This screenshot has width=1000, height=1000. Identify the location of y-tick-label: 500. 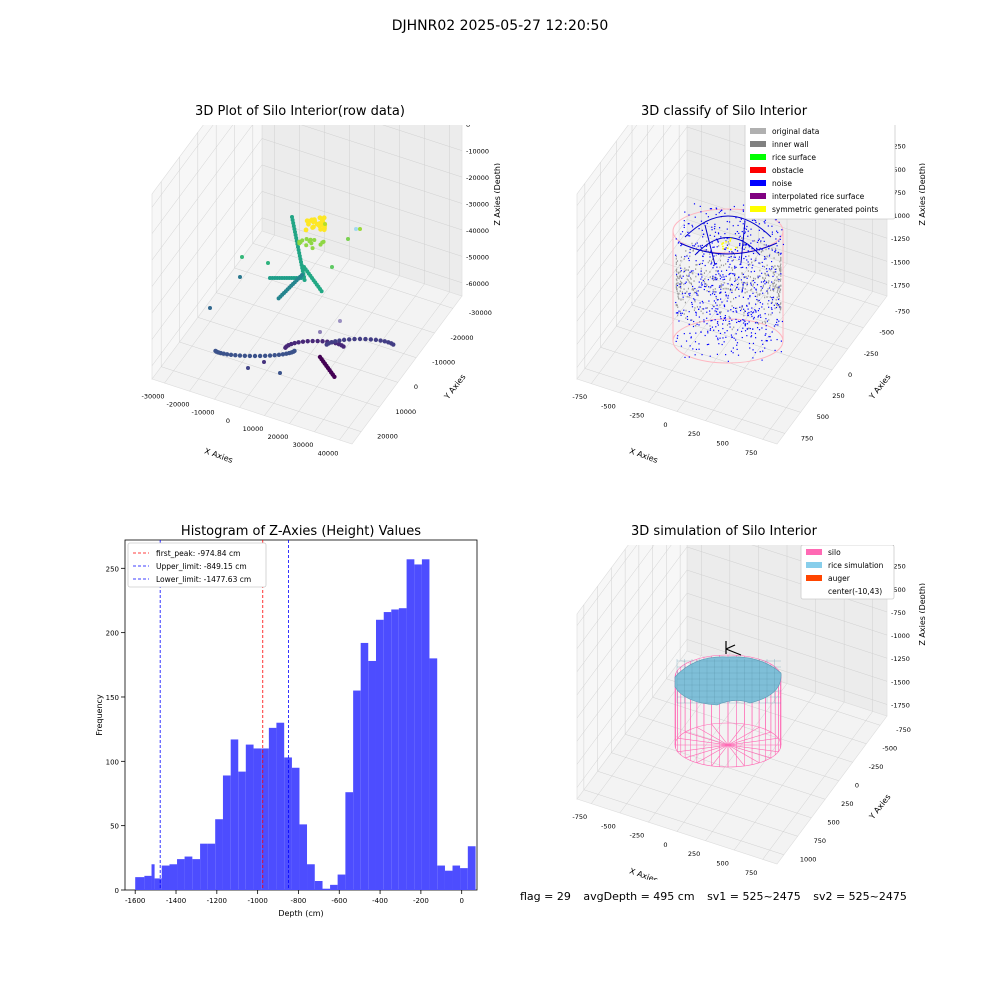
(823, 417).